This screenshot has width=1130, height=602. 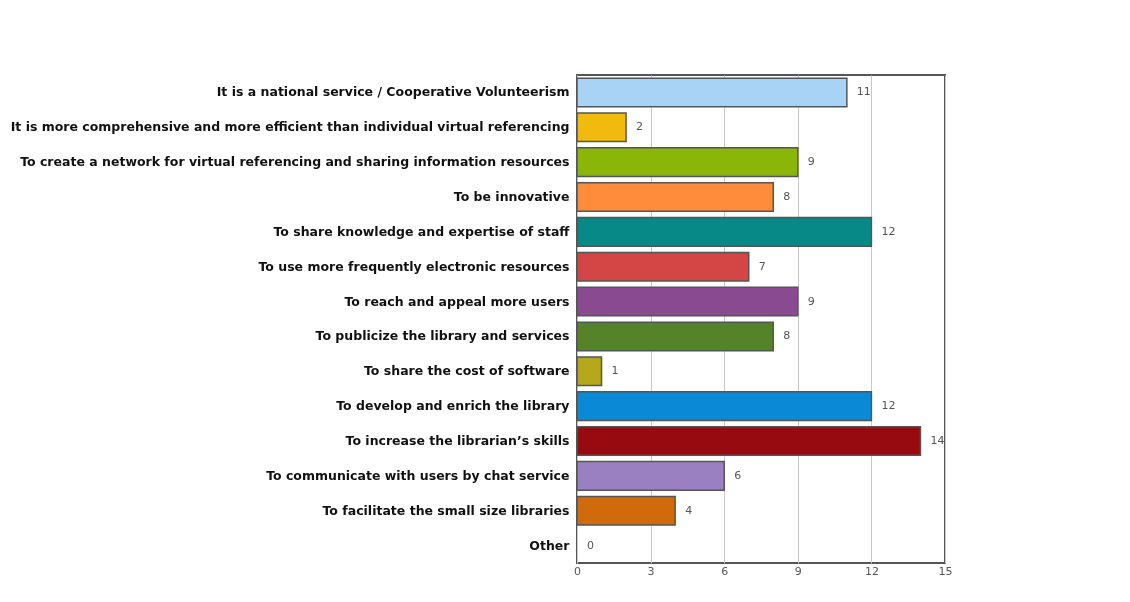 What do you see at coordinates (453, 406) in the screenshot?
I see `y-tick-label: To develop and enrich the library` at bounding box center [453, 406].